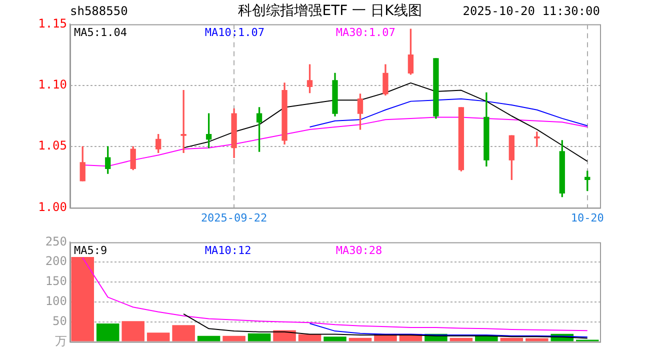 The height and width of the screenshot is (360, 660). Describe the element at coordinates (99, 11) in the screenshot. I see `text: sh588550` at that location.